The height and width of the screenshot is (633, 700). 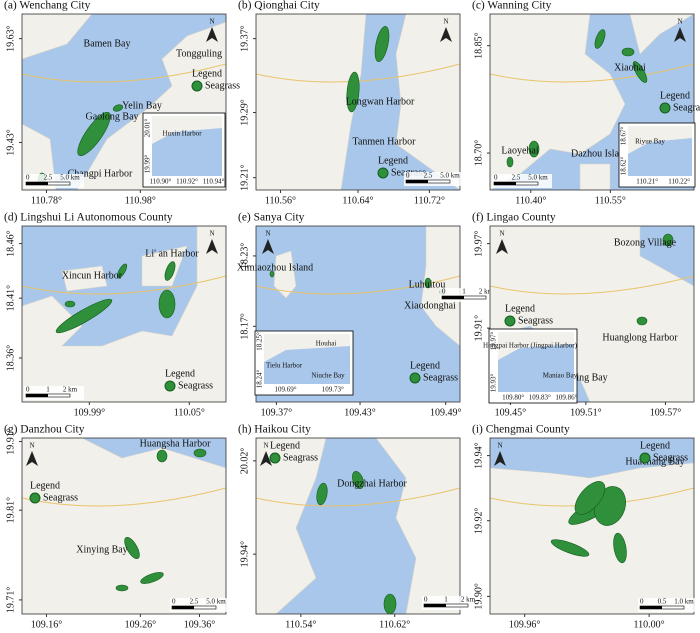 What do you see at coordinates (175, 443) in the screenshot?
I see `place-label: Huangsha Harbor` at bounding box center [175, 443].